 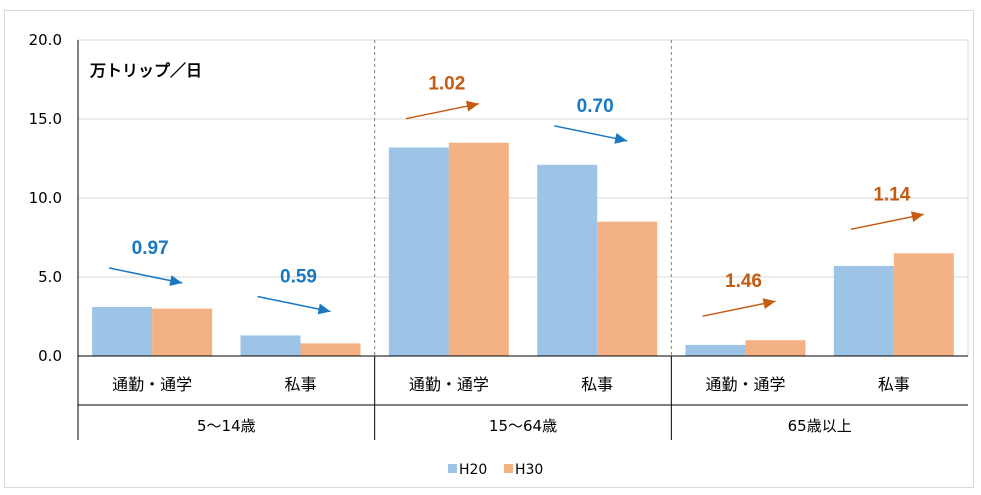 What do you see at coordinates (45, 119) in the screenshot?
I see `y-tick-label: 15.0` at bounding box center [45, 119].